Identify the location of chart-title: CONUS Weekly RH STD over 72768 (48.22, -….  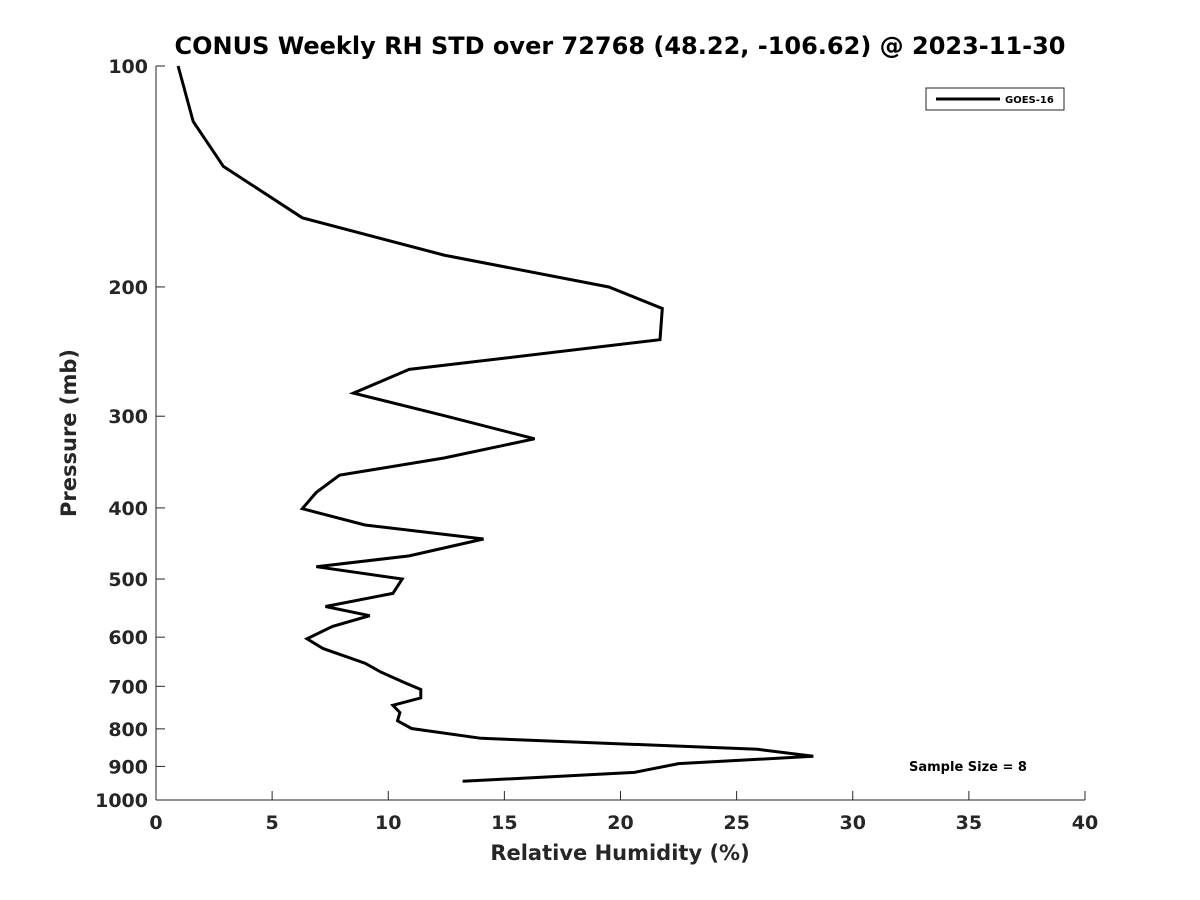
(619, 46).